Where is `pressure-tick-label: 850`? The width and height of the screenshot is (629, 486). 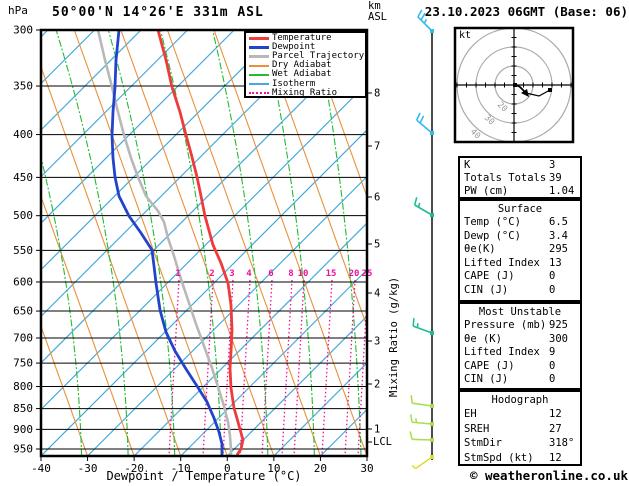 pressure-tick-label: 850 is located at coordinates (23, 408).